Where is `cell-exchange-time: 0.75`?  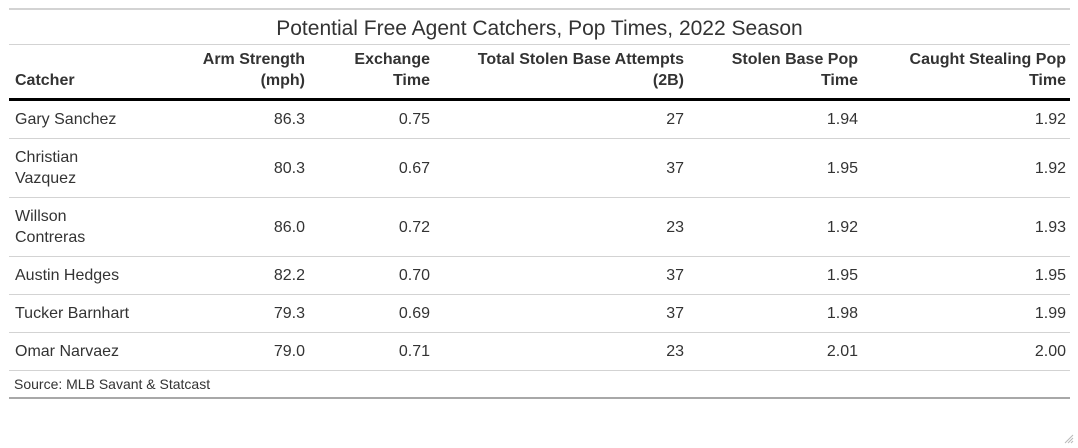 cell-exchange-time: 0.75 is located at coordinates (371, 119).